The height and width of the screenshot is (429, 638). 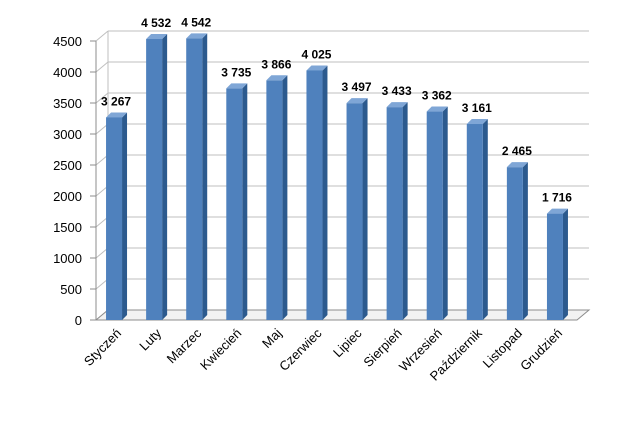 What do you see at coordinates (276, 64) in the screenshot?
I see `data-label: 3 866` at bounding box center [276, 64].